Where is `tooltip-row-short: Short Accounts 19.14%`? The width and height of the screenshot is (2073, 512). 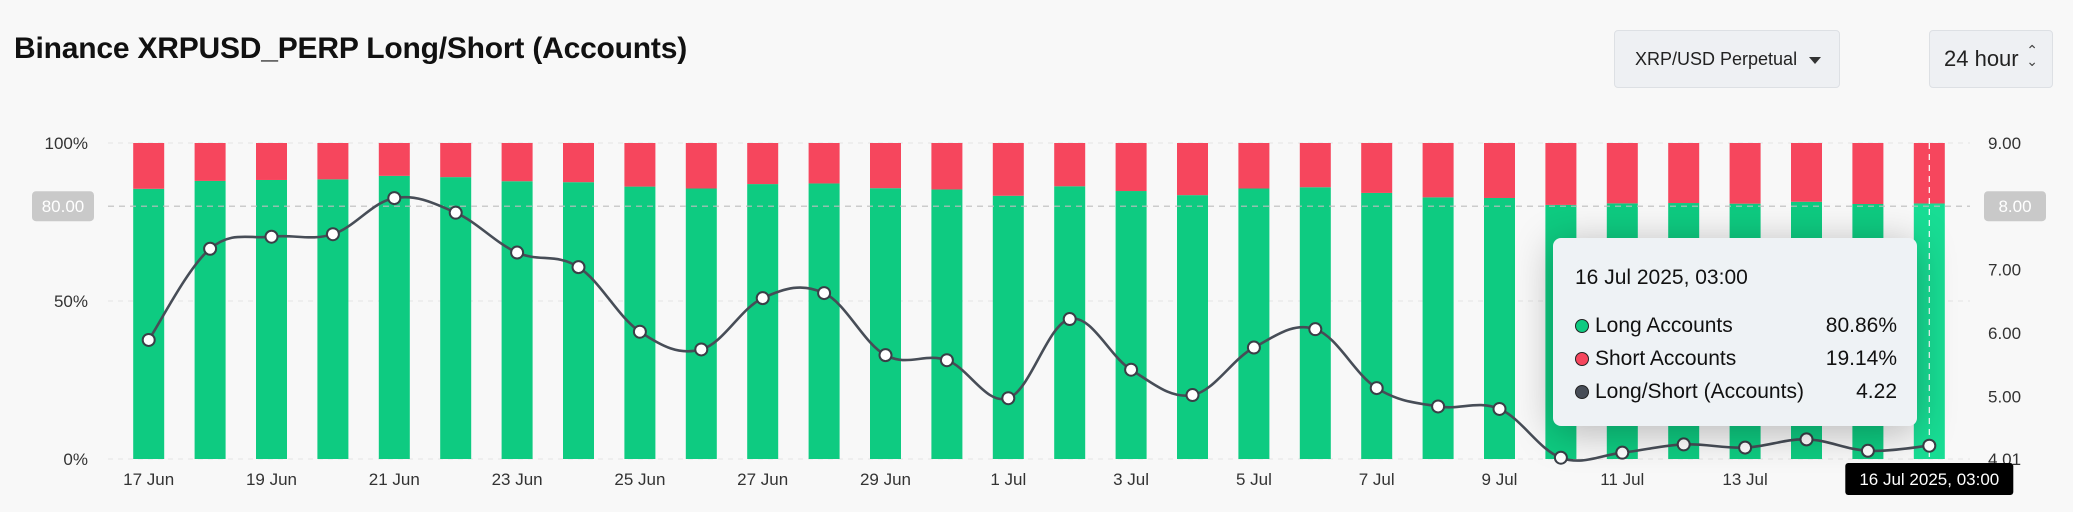 tooltip-row-short: Short Accounts 19.14% is located at coordinates (1736, 359).